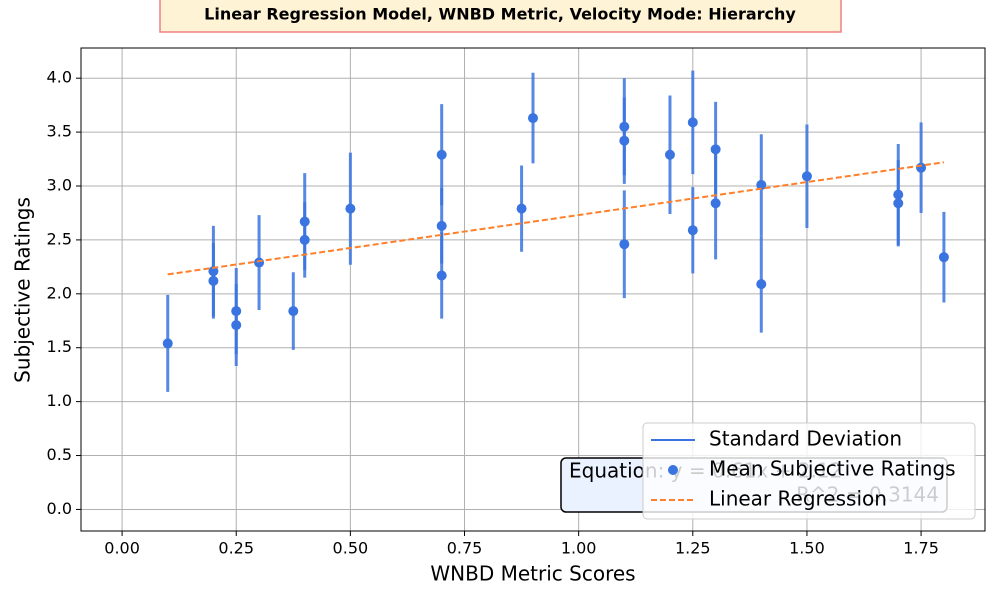 This screenshot has width=1000, height=600. What do you see at coordinates (59, 400) in the screenshot?
I see `y-tick-label: 1.0` at bounding box center [59, 400].